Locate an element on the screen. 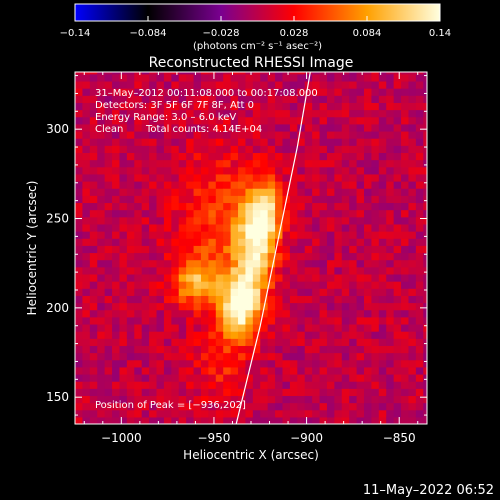 The height and width of the screenshot is (500, 500). x-tick-label: −1000 is located at coordinates (121, 438).